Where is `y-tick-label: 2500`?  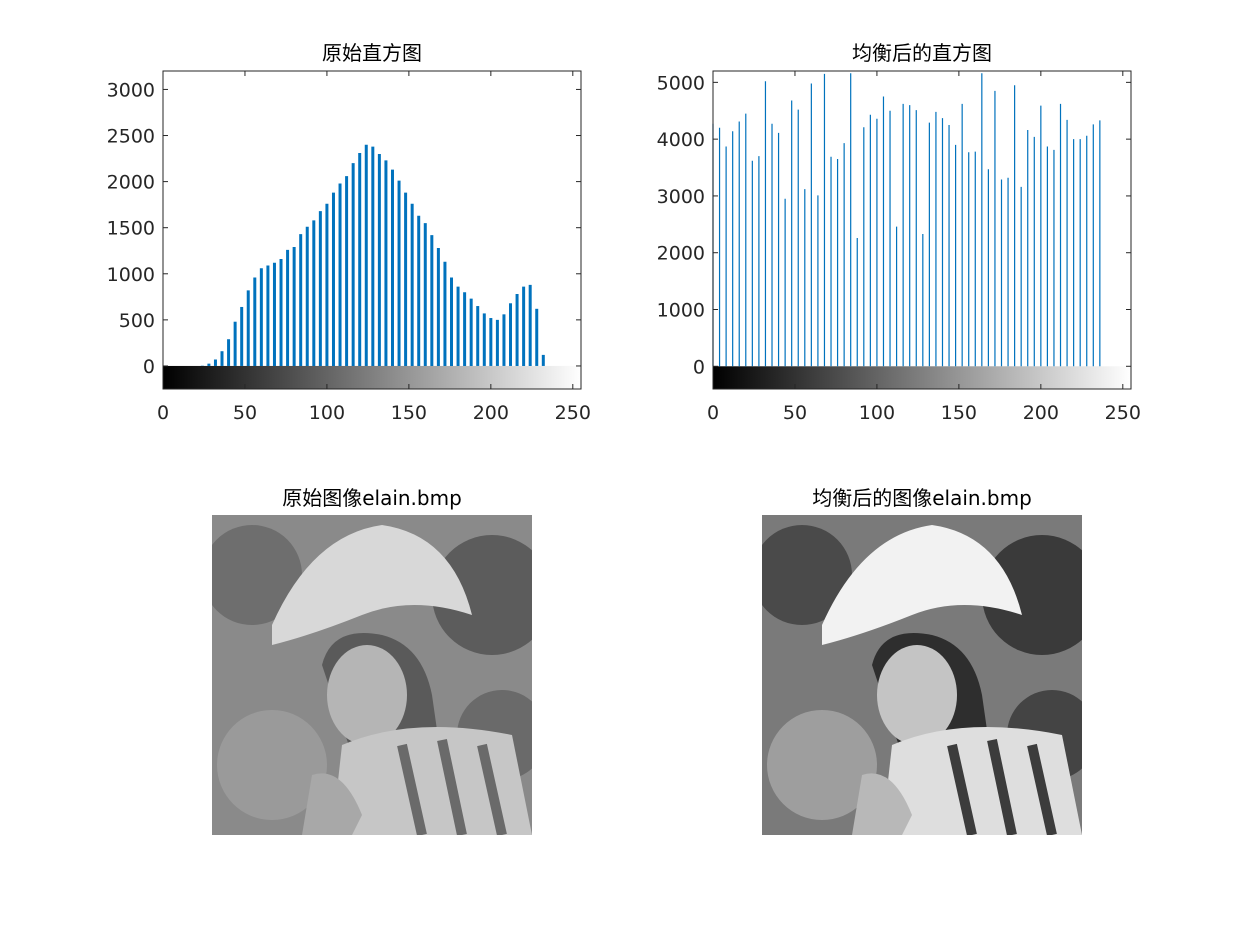
y-tick-label: 2500 is located at coordinates (131, 137).